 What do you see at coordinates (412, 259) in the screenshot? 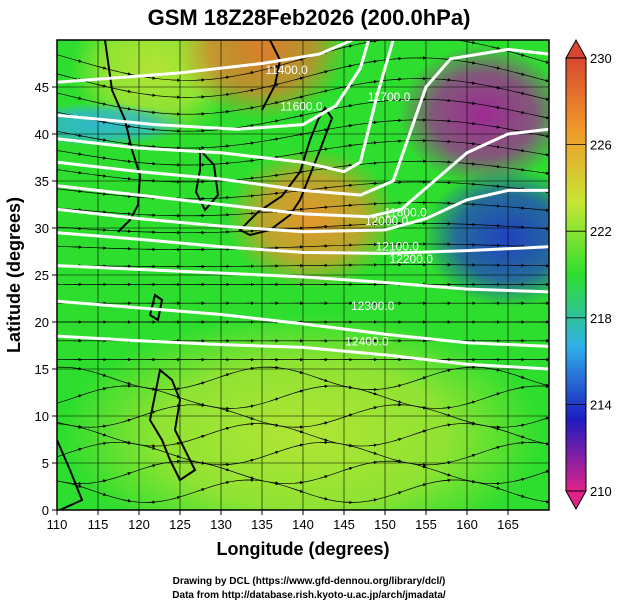
I see `contour-label: 12200.0` at bounding box center [412, 259].